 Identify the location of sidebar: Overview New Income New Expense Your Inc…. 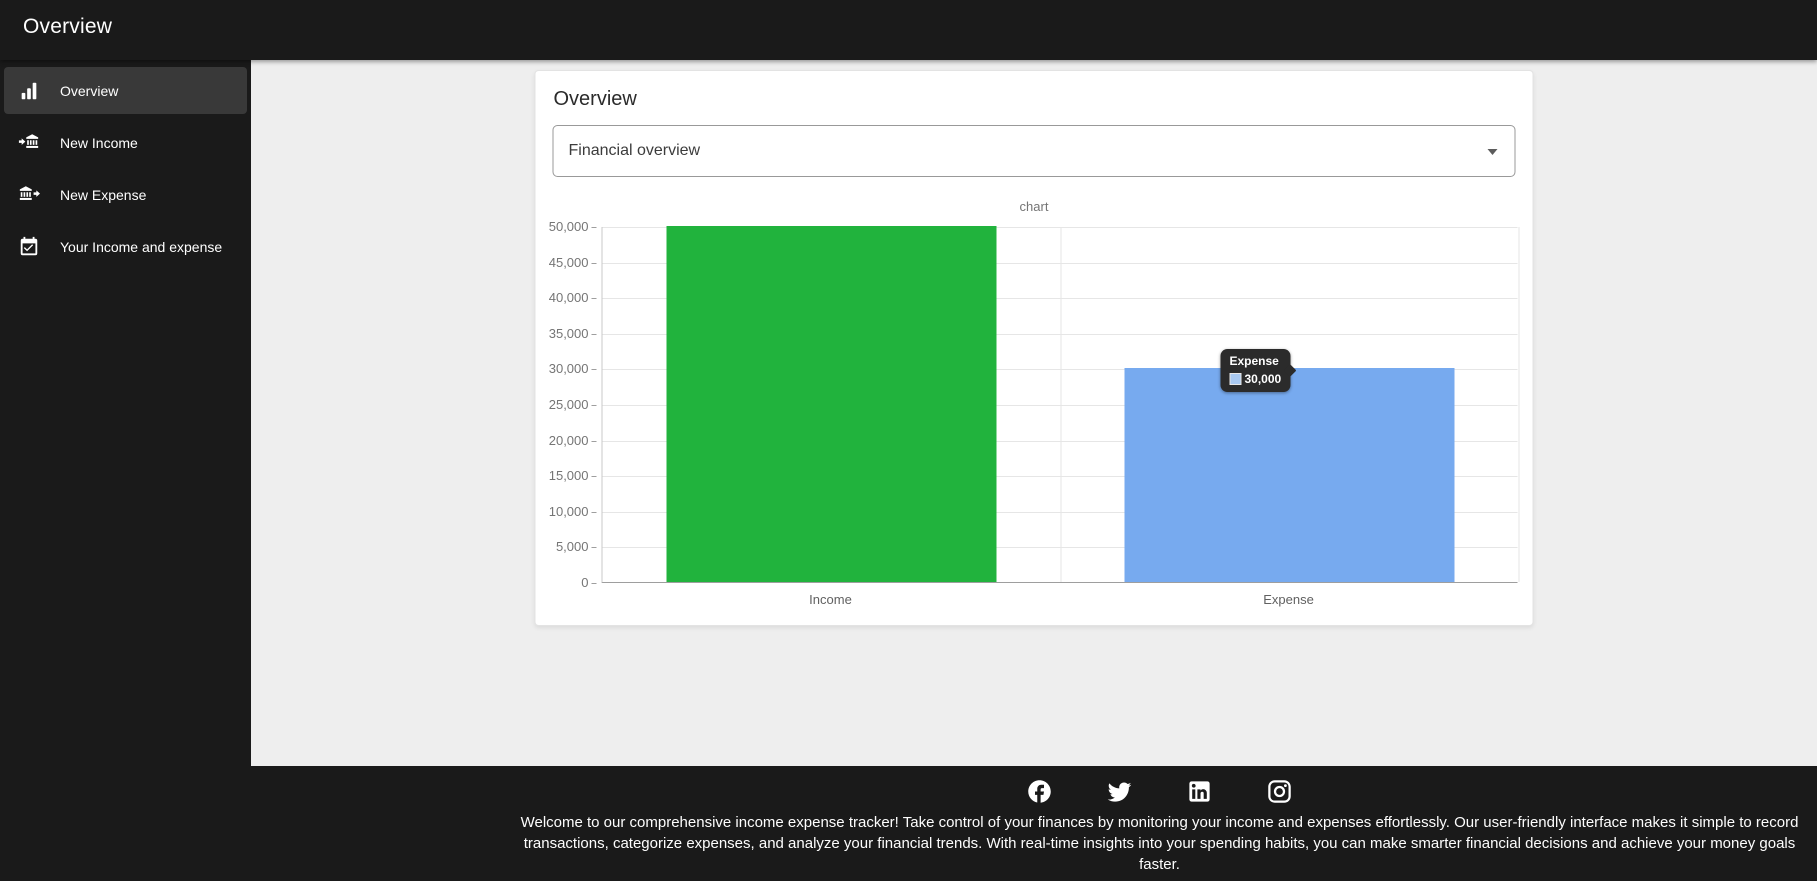
(125, 470).